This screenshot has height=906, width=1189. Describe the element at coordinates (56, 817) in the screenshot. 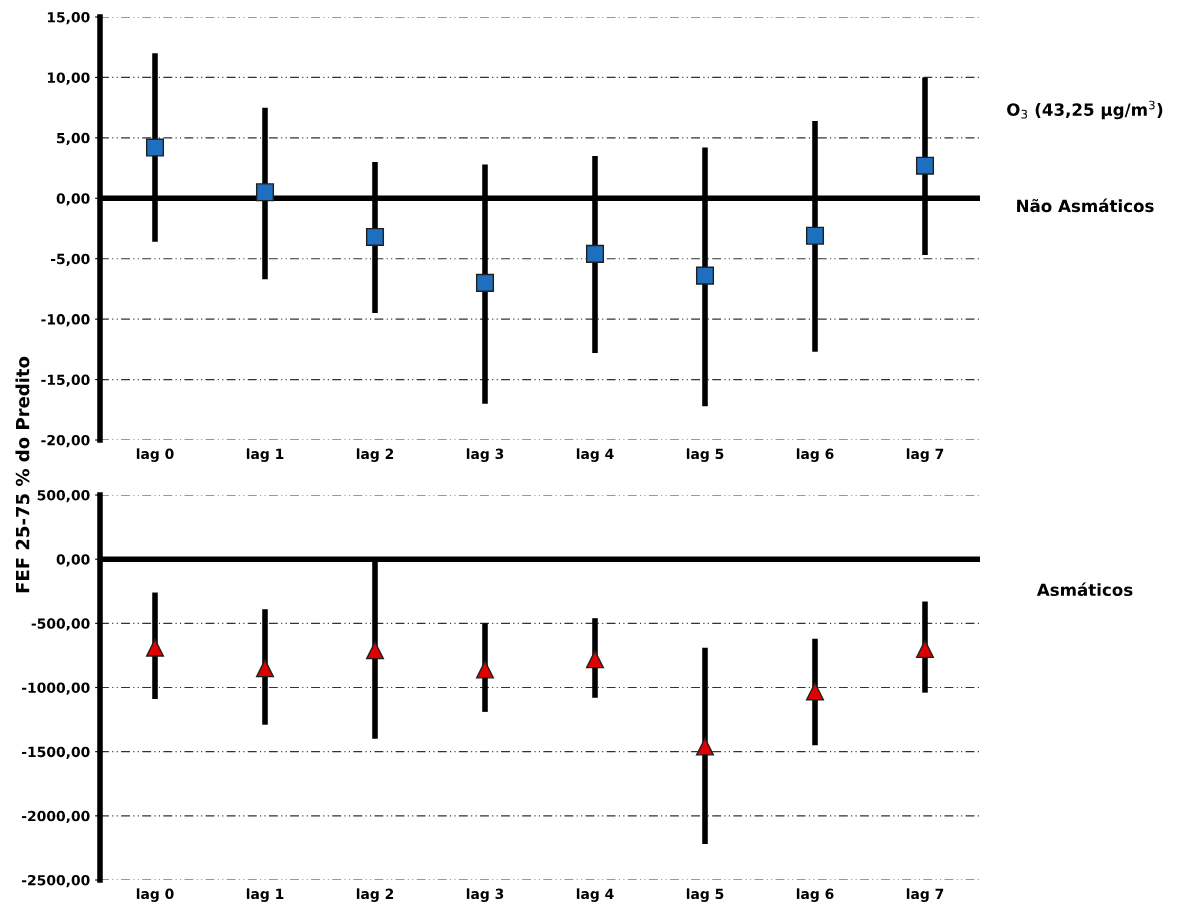

I see `y-tick-label: -2000,00` at that location.